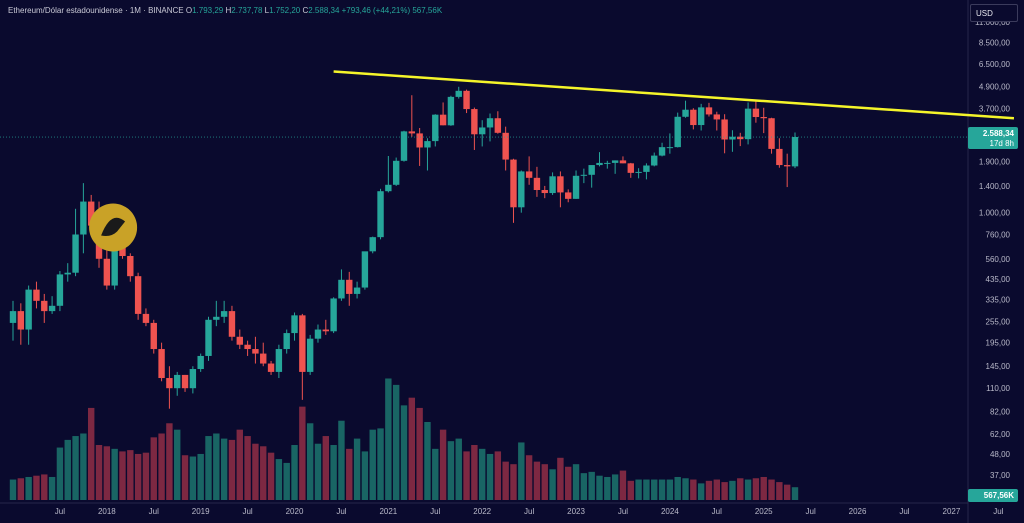 The width and height of the screenshot is (1024, 523). I want to click on currency-button: USD, so click(994, 13).